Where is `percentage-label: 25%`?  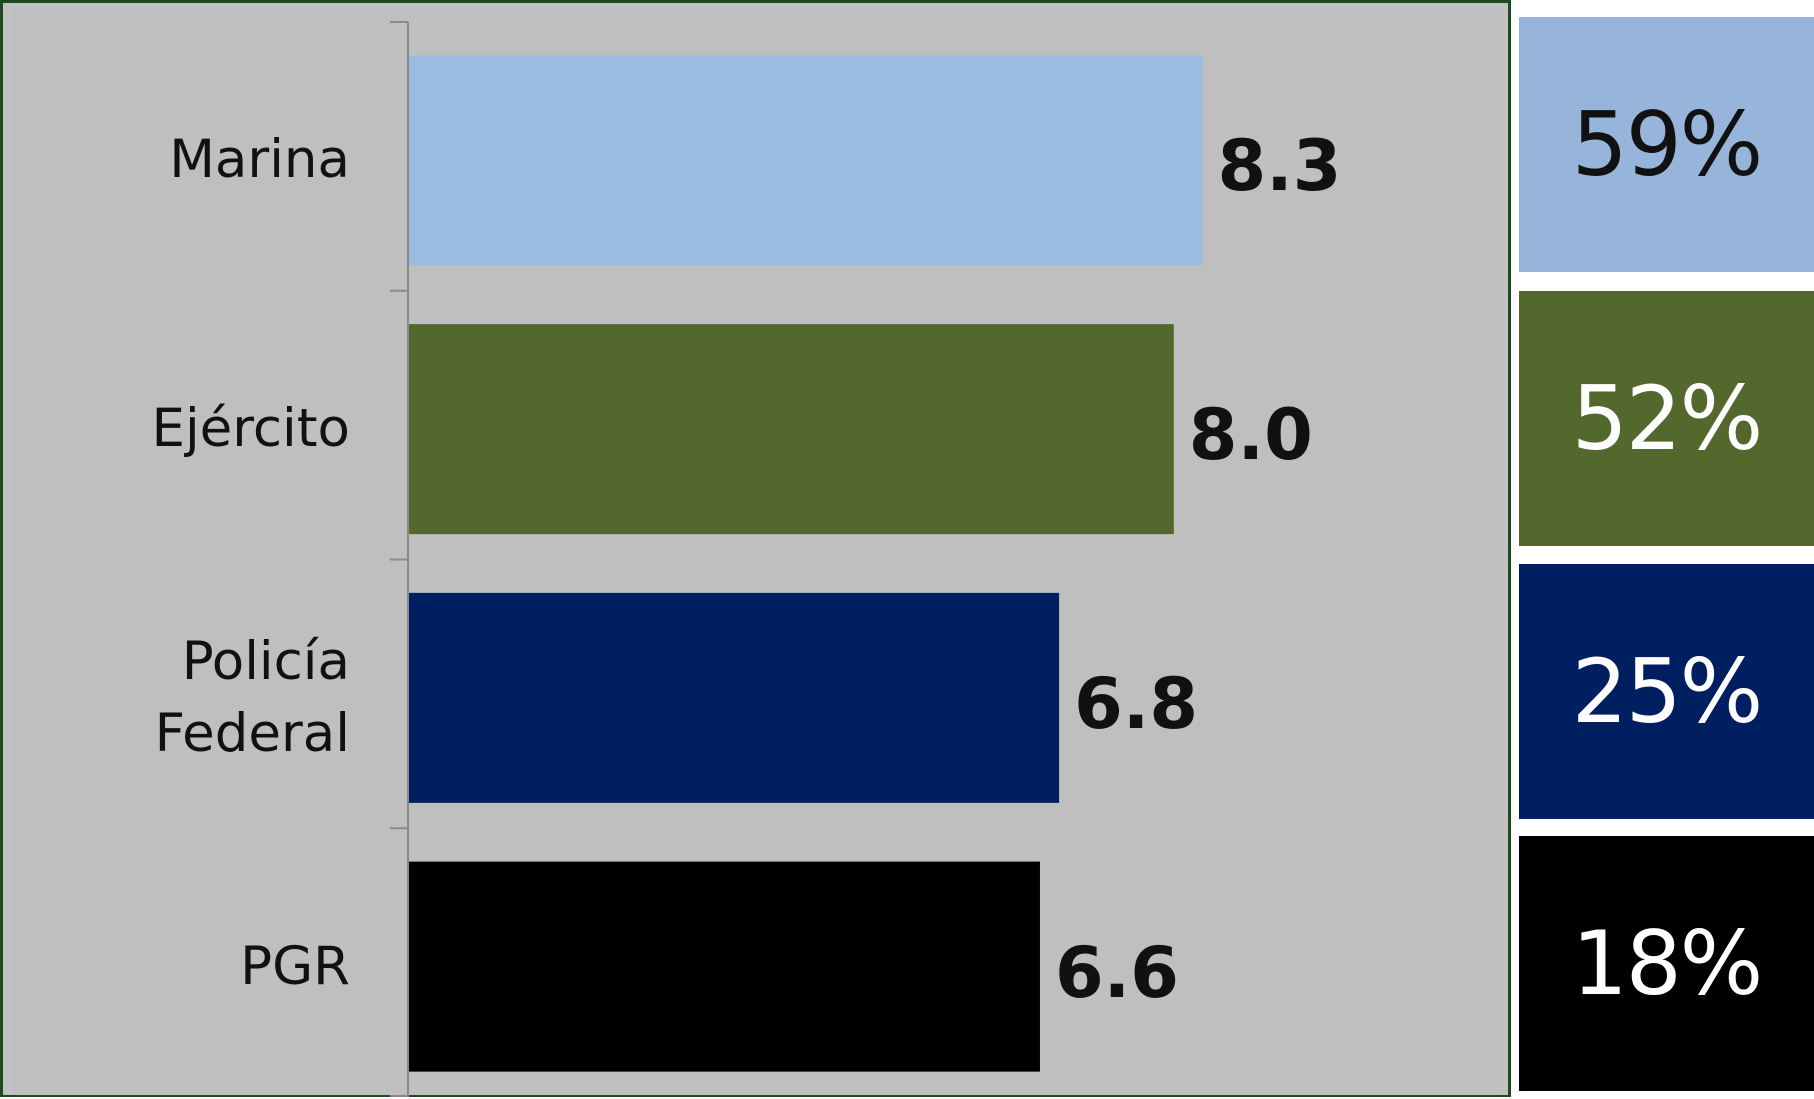 percentage-label: 25% is located at coordinates (1667, 691).